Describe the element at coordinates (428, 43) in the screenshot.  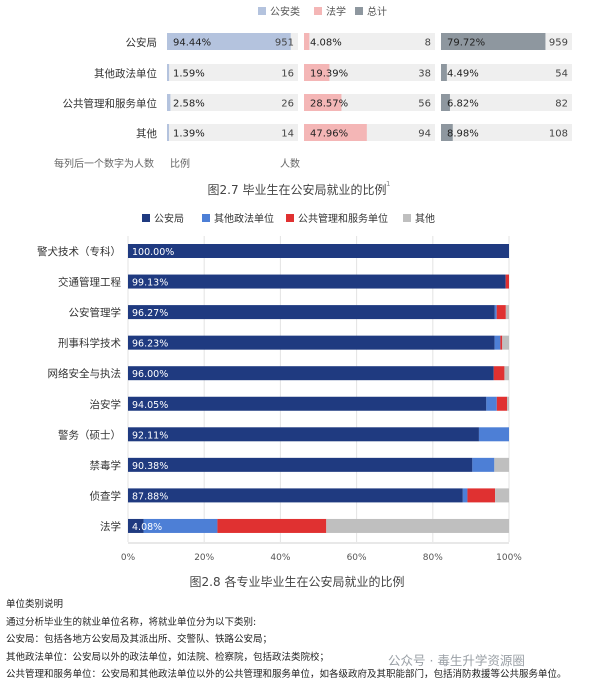
I see `count-label: 8` at that location.